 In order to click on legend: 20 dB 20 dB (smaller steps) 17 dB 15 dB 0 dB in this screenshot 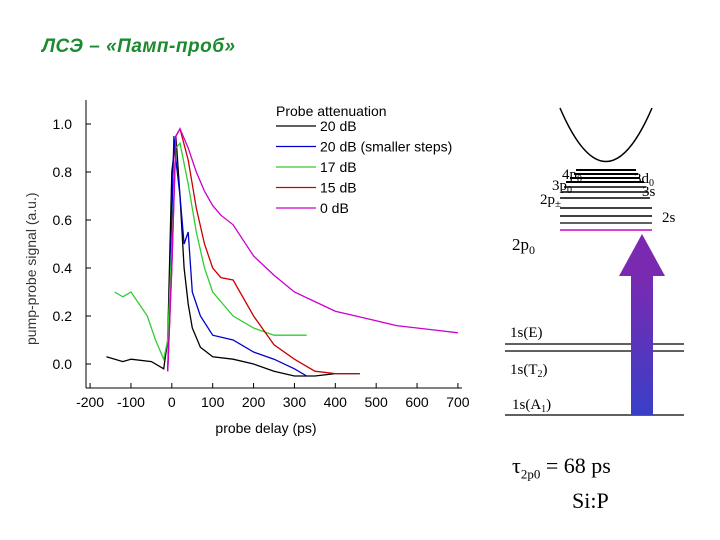, I will do `click(364, 167)`.